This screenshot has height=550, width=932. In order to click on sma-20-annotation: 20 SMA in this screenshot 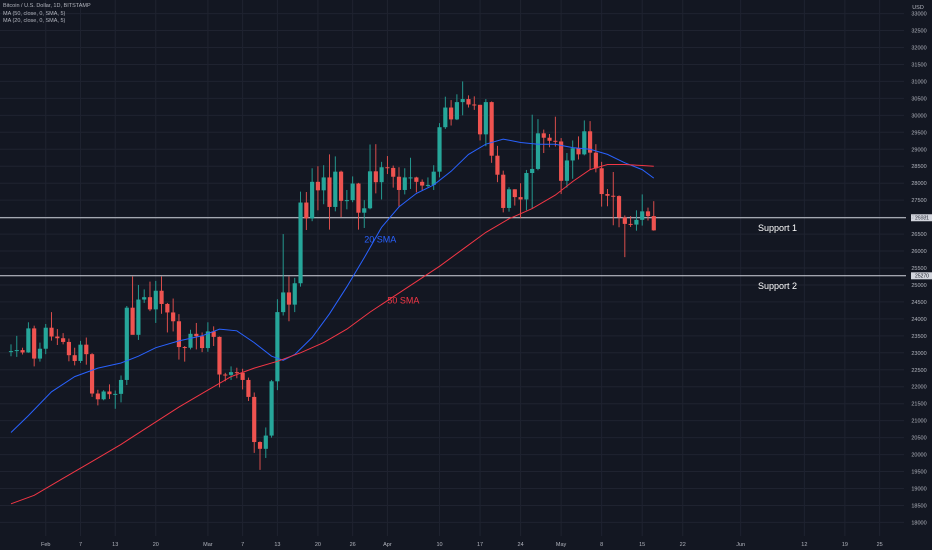, I will do `click(380, 240)`.